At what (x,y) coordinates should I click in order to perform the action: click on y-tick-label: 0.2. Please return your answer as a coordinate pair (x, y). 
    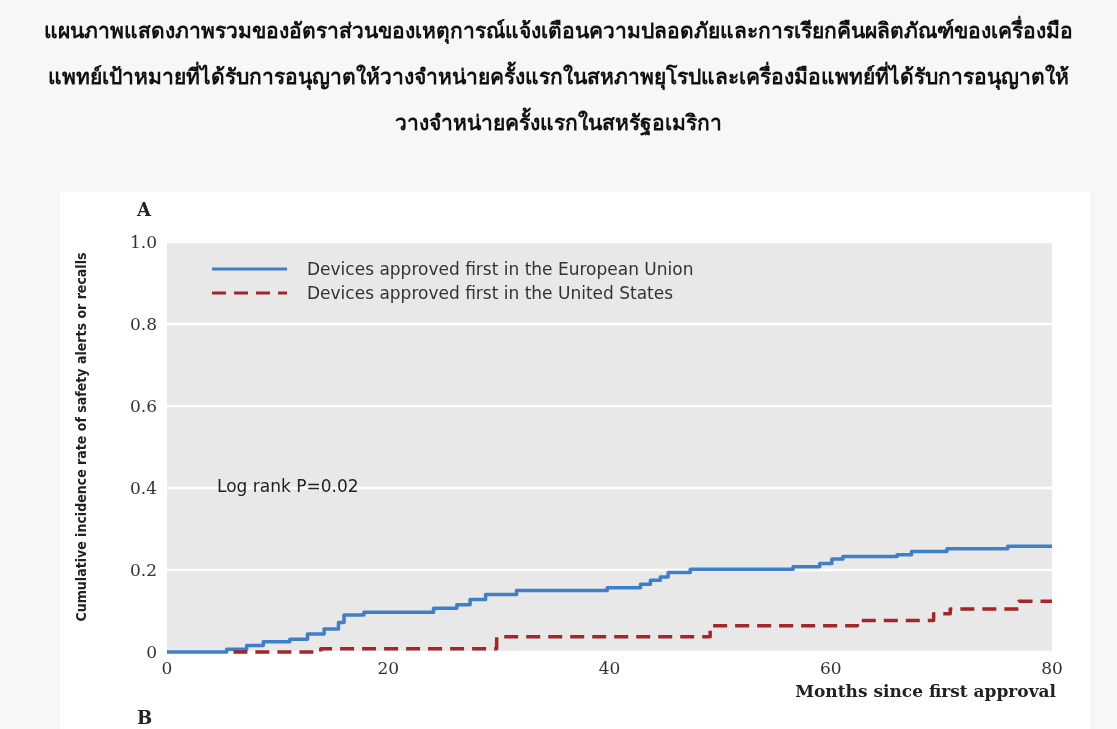
    Looking at the image, I should click on (143, 570).